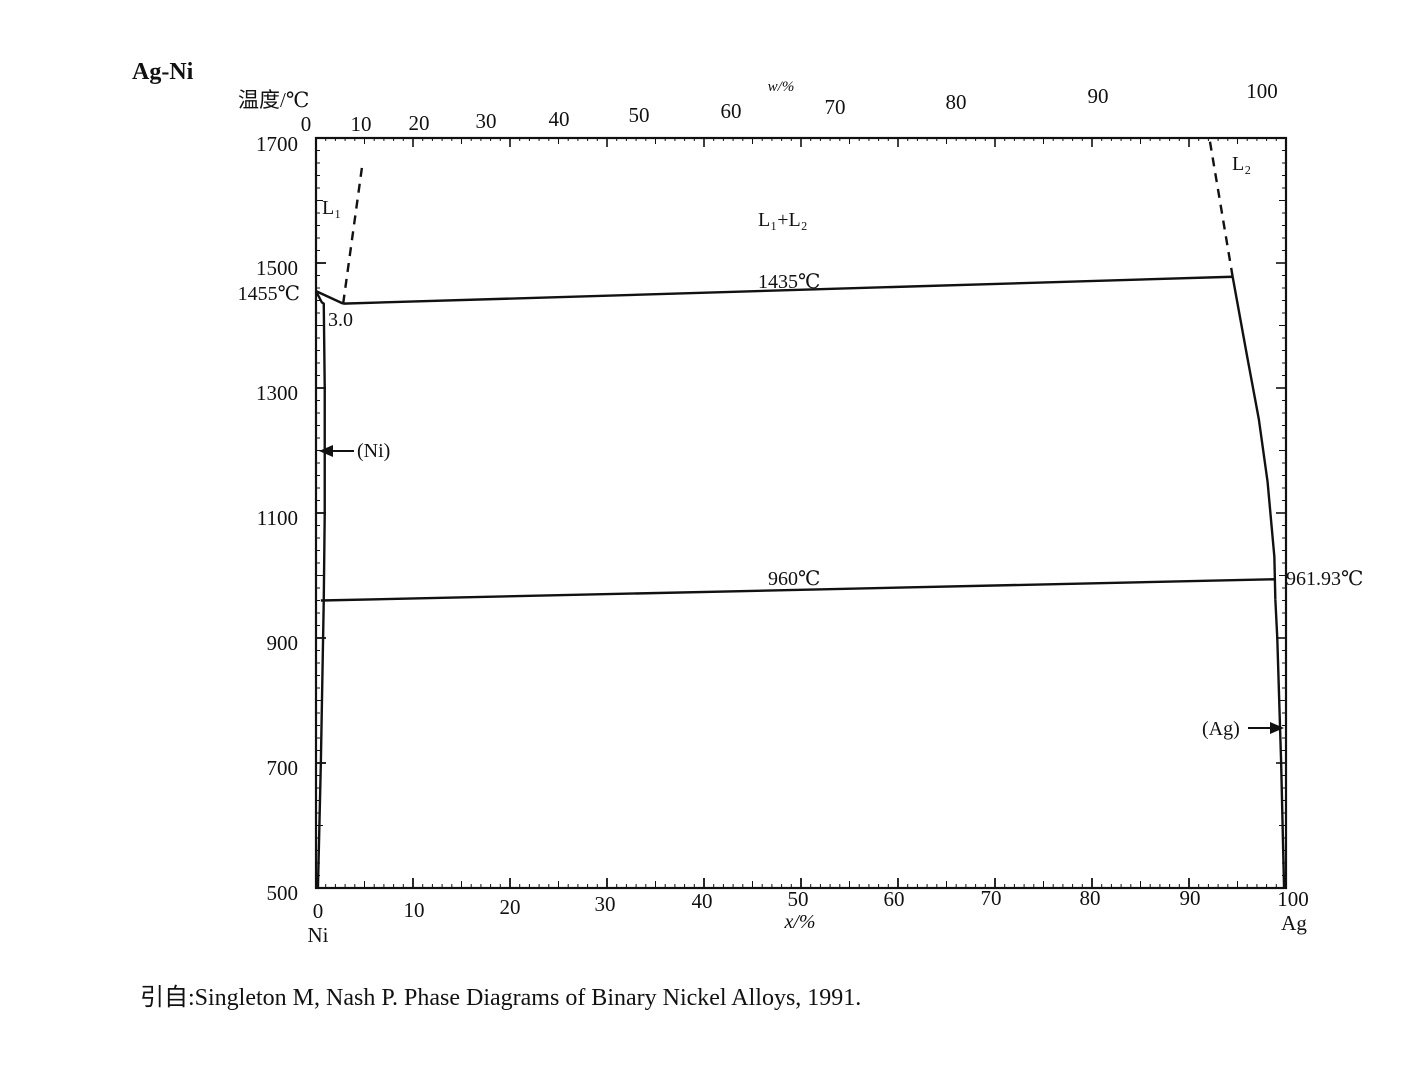 This screenshot has width=1426, height=1069. Describe the element at coordinates (320, 589) in the screenshot. I see `ni-solvus-line` at that location.